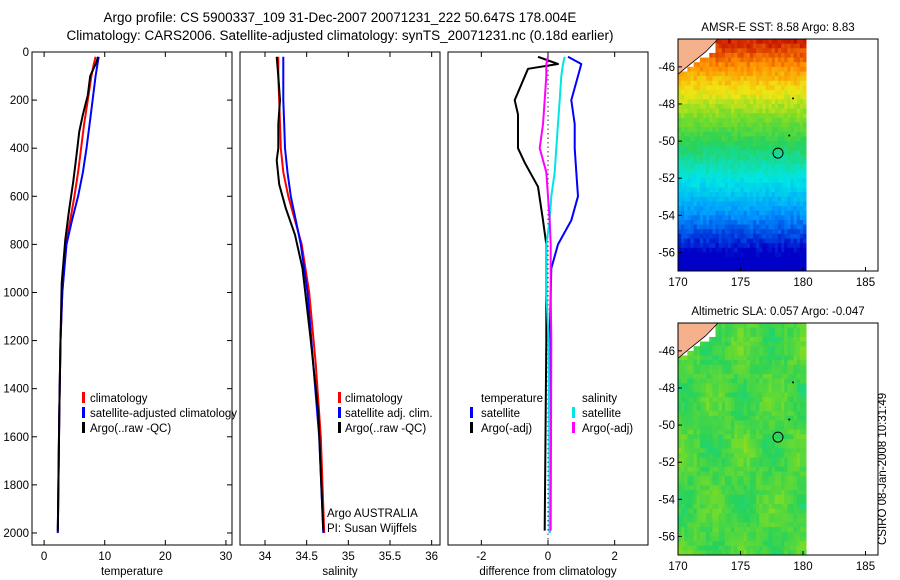 The image size is (900, 580). What do you see at coordinates (666, 500) in the screenshot?
I see `y-tick-label: -54` at bounding box center [666, 500].